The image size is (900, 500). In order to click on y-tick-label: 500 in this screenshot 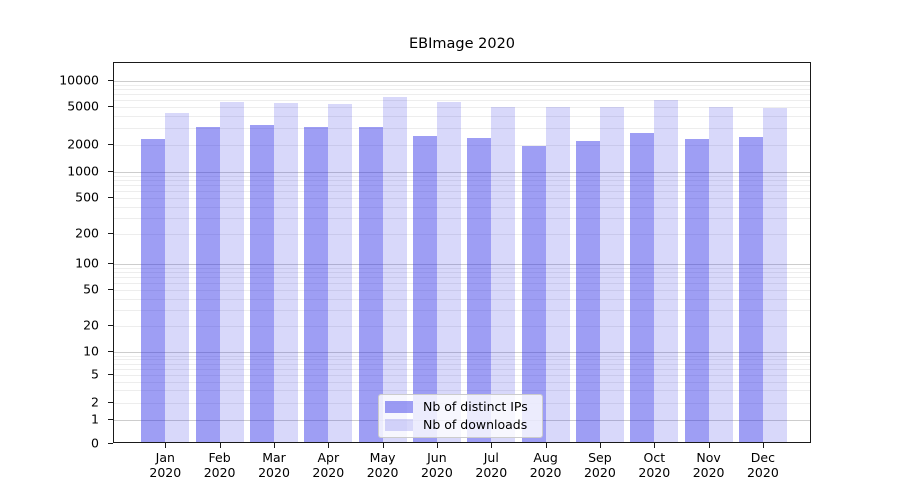, I will do `click(87, 196)`.